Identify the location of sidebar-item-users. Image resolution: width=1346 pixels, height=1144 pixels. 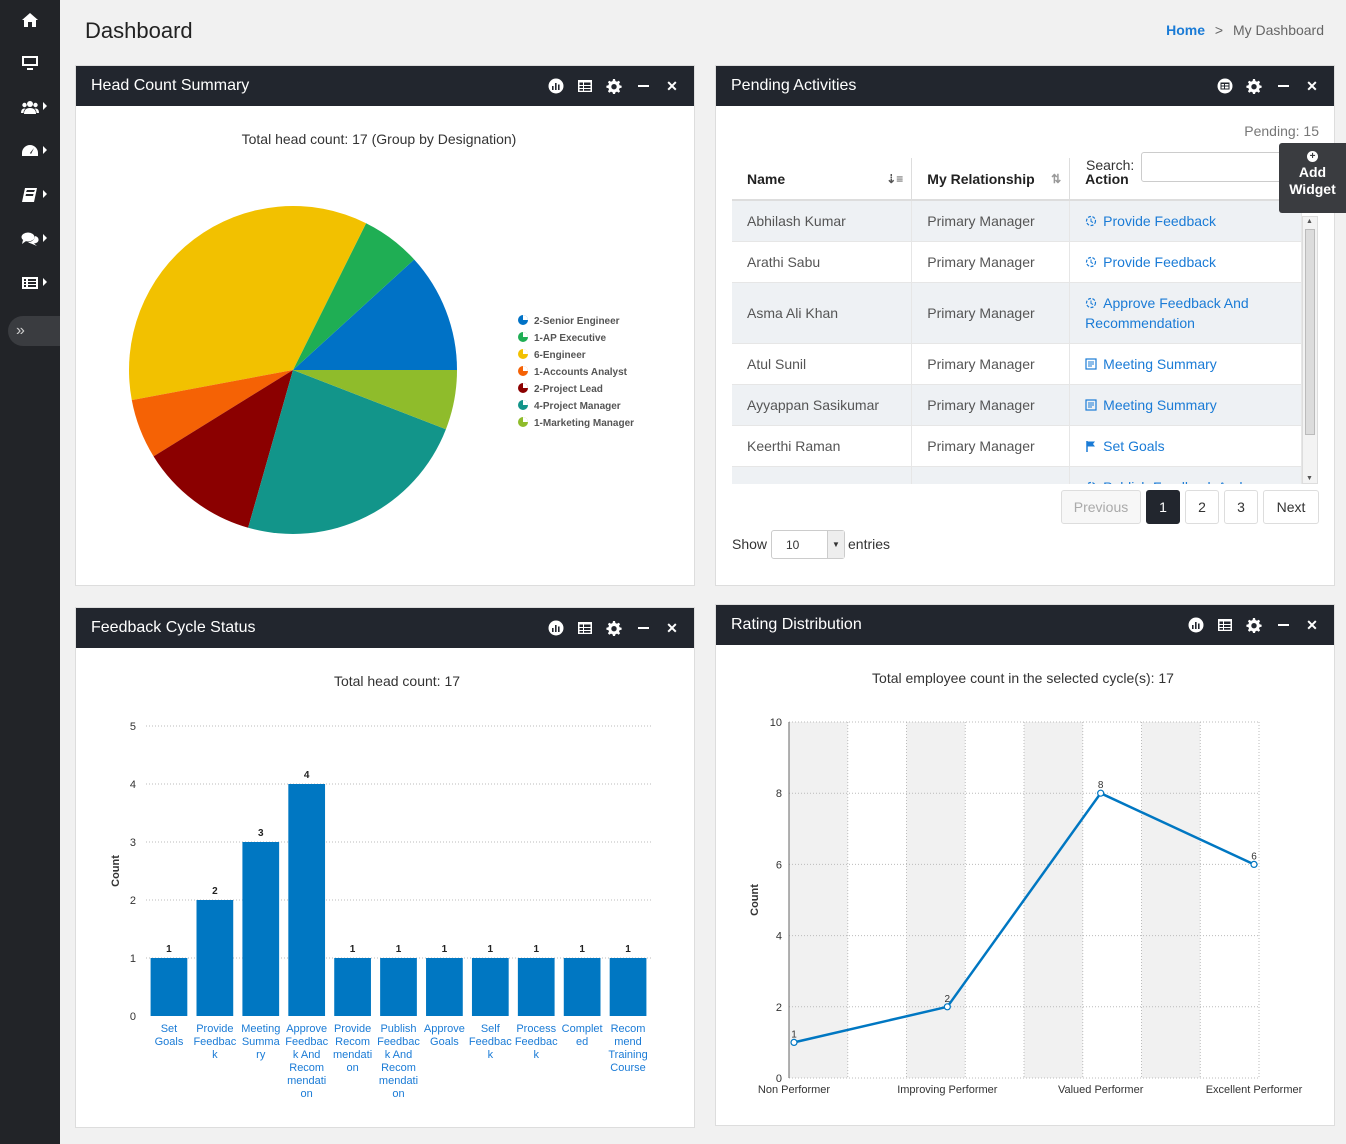
(30, 107).